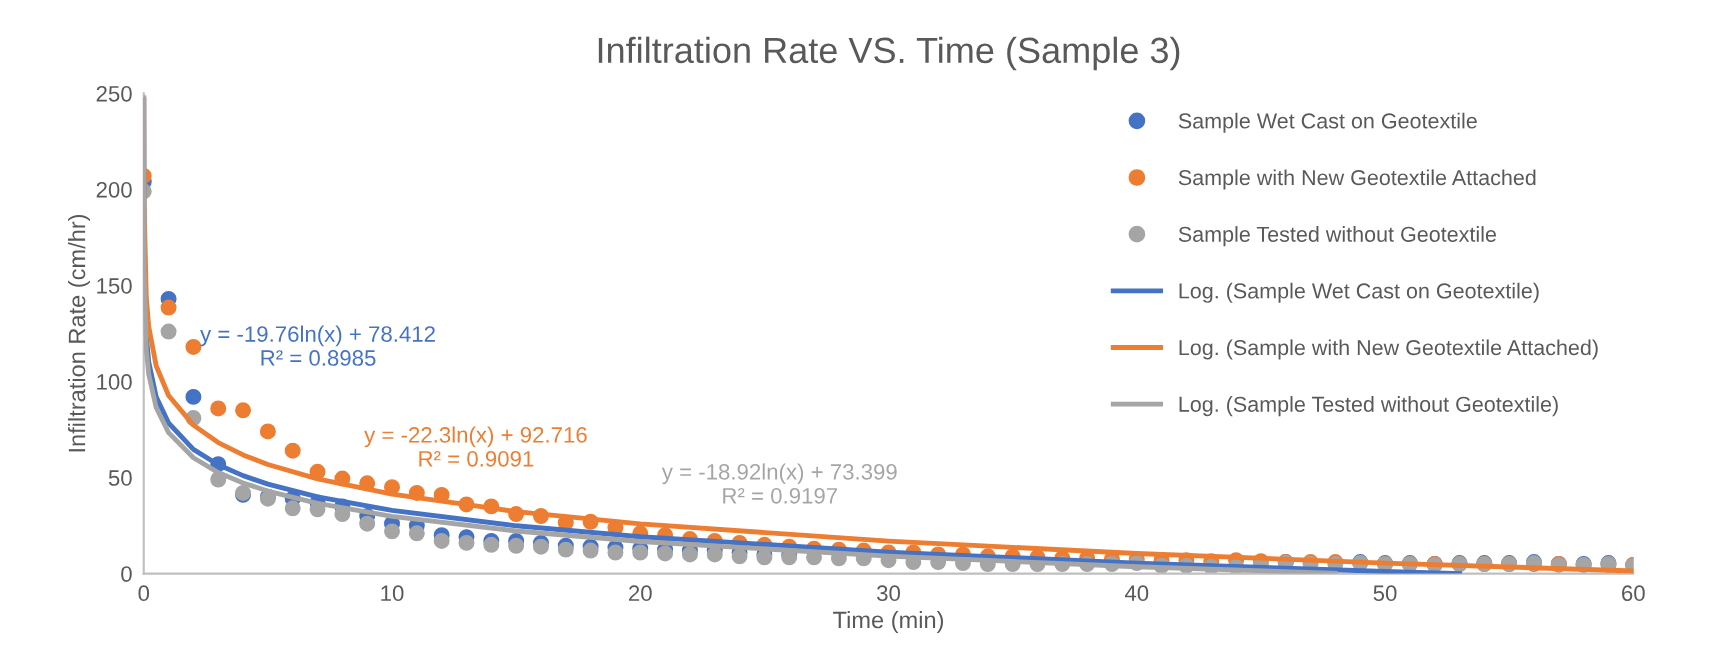 Image resolution: width=1732 pixels, height=667 pixels. I want to click on y-tick-label: 150, so click(114, 286).